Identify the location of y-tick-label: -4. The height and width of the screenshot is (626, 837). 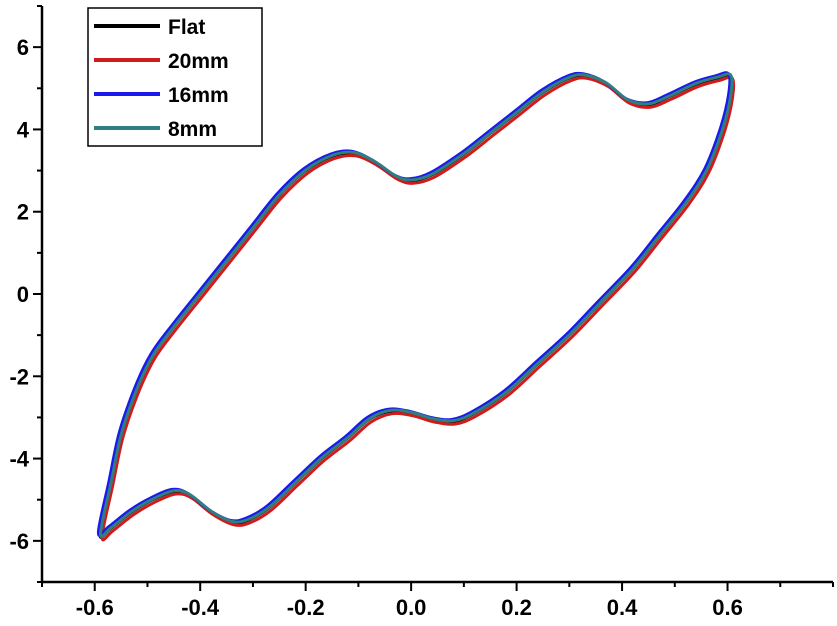
(19, 459).